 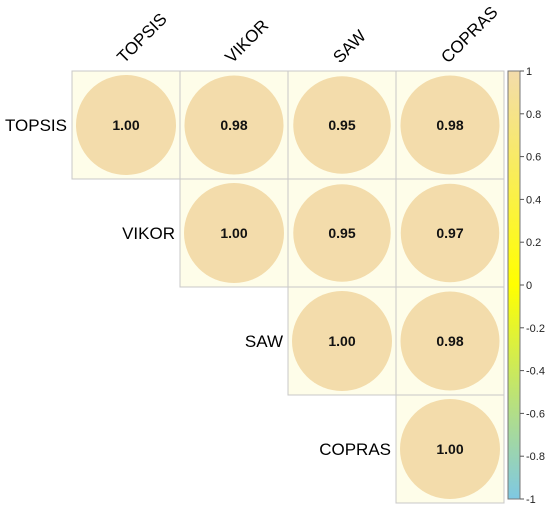 I want to click on circle-vikor-copras, so click(x=450, y=233).